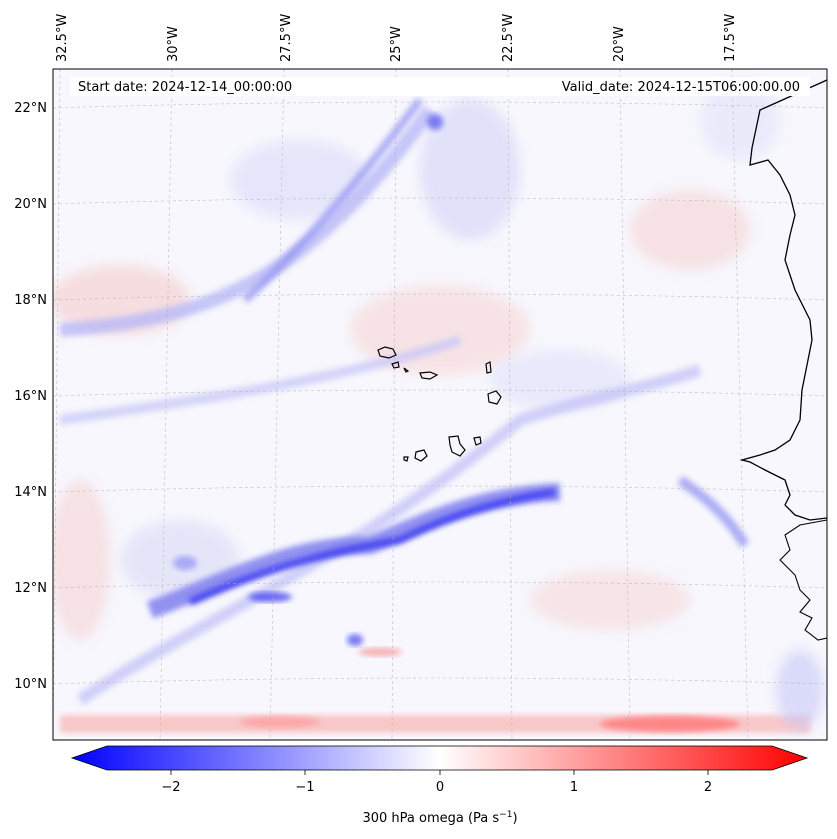 The width and height of the screenshot is (837, 839). What do you see at coordinates (396, 44) in the screenshot?
I see `lon-label: 25°W` at bounding box center [396, 44].